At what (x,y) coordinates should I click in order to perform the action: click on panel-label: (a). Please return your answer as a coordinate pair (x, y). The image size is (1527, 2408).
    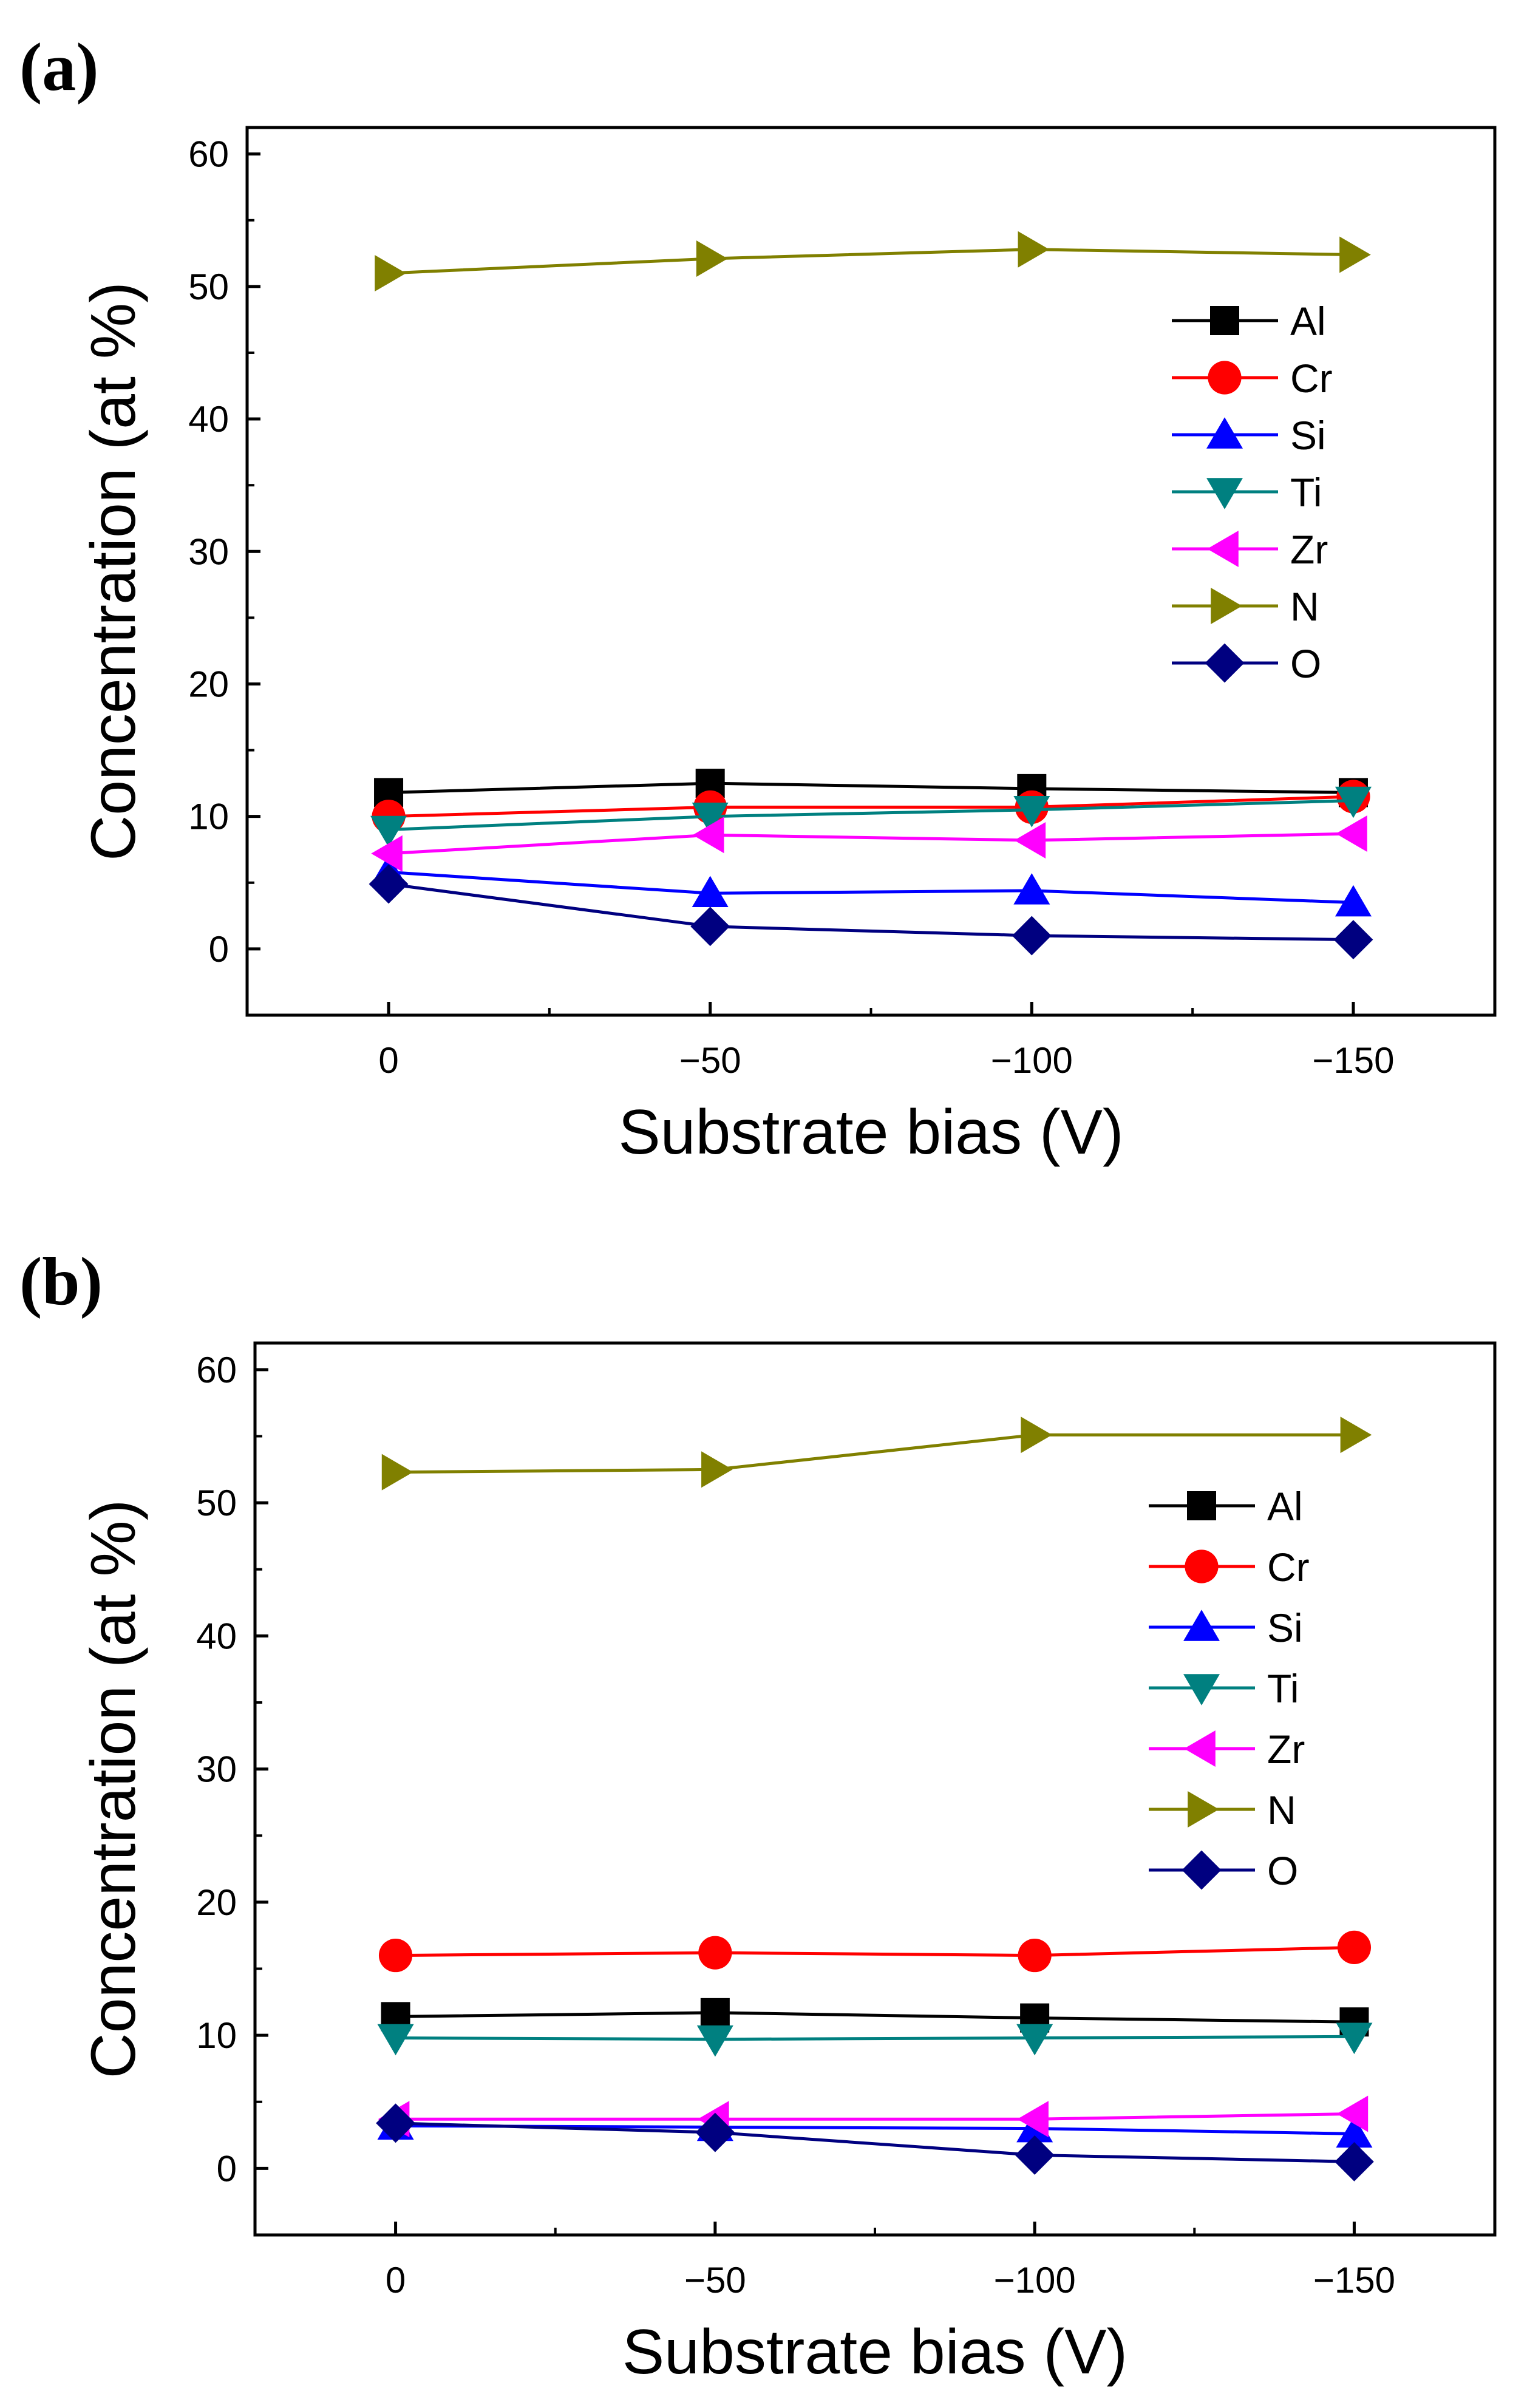
    Looking at the image, I should click on (59, 68).